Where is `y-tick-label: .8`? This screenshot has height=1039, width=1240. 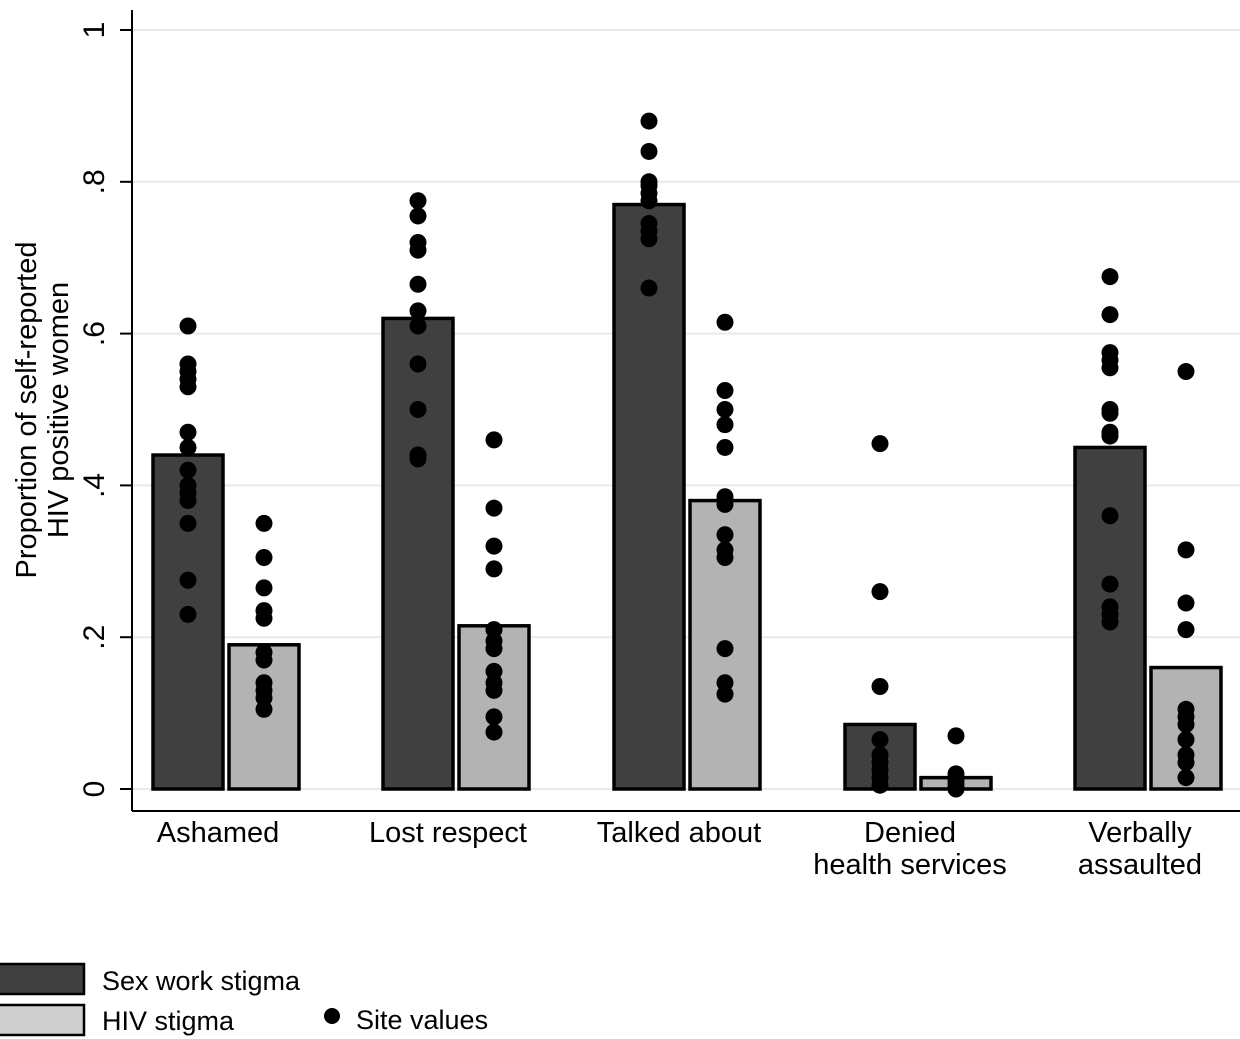
y-tick-label: .8 is located at coordinates (94, 181).